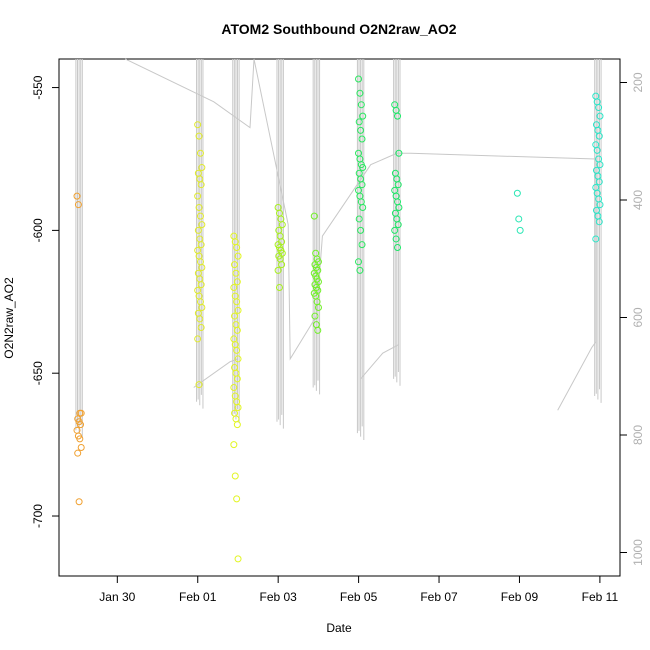 The image size is (650, 650). Describe the element at coordinates (638, 435) in the screenshot. I see `y2-tick-label: 800` at that location.